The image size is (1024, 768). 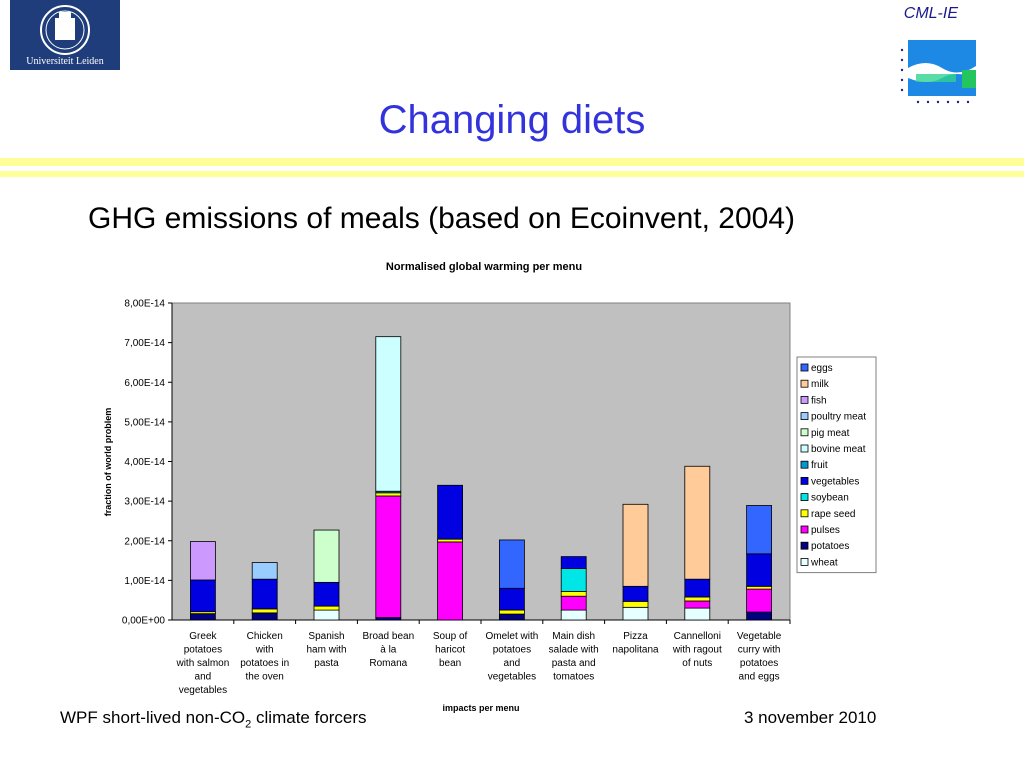 What do you see at coordinates (144, 502) in the screenshot?
I see `y-tick-label: 3,00E-14` at bounding box center [144, 502].